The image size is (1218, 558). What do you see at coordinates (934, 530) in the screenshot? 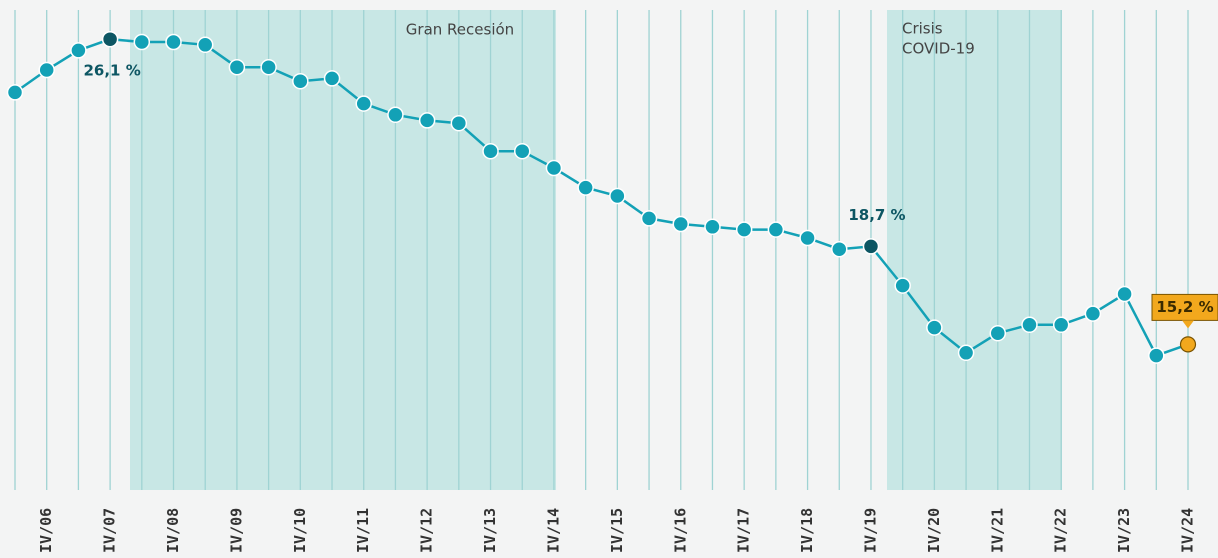
I see `x-tick-label: IV/20` at bounding box center [934, 530].